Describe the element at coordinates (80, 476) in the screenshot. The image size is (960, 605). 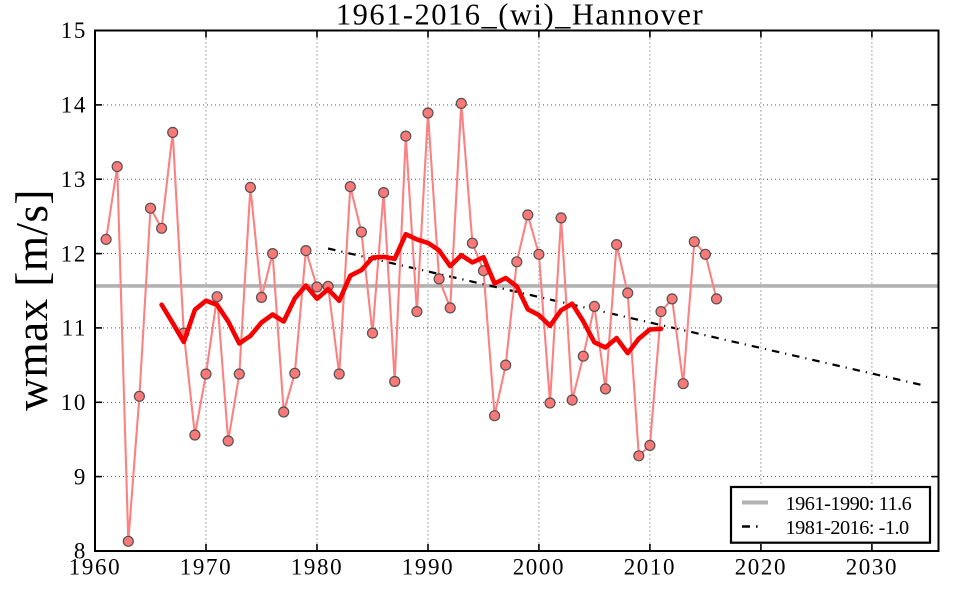
I see `svg-text: 9` at that location.